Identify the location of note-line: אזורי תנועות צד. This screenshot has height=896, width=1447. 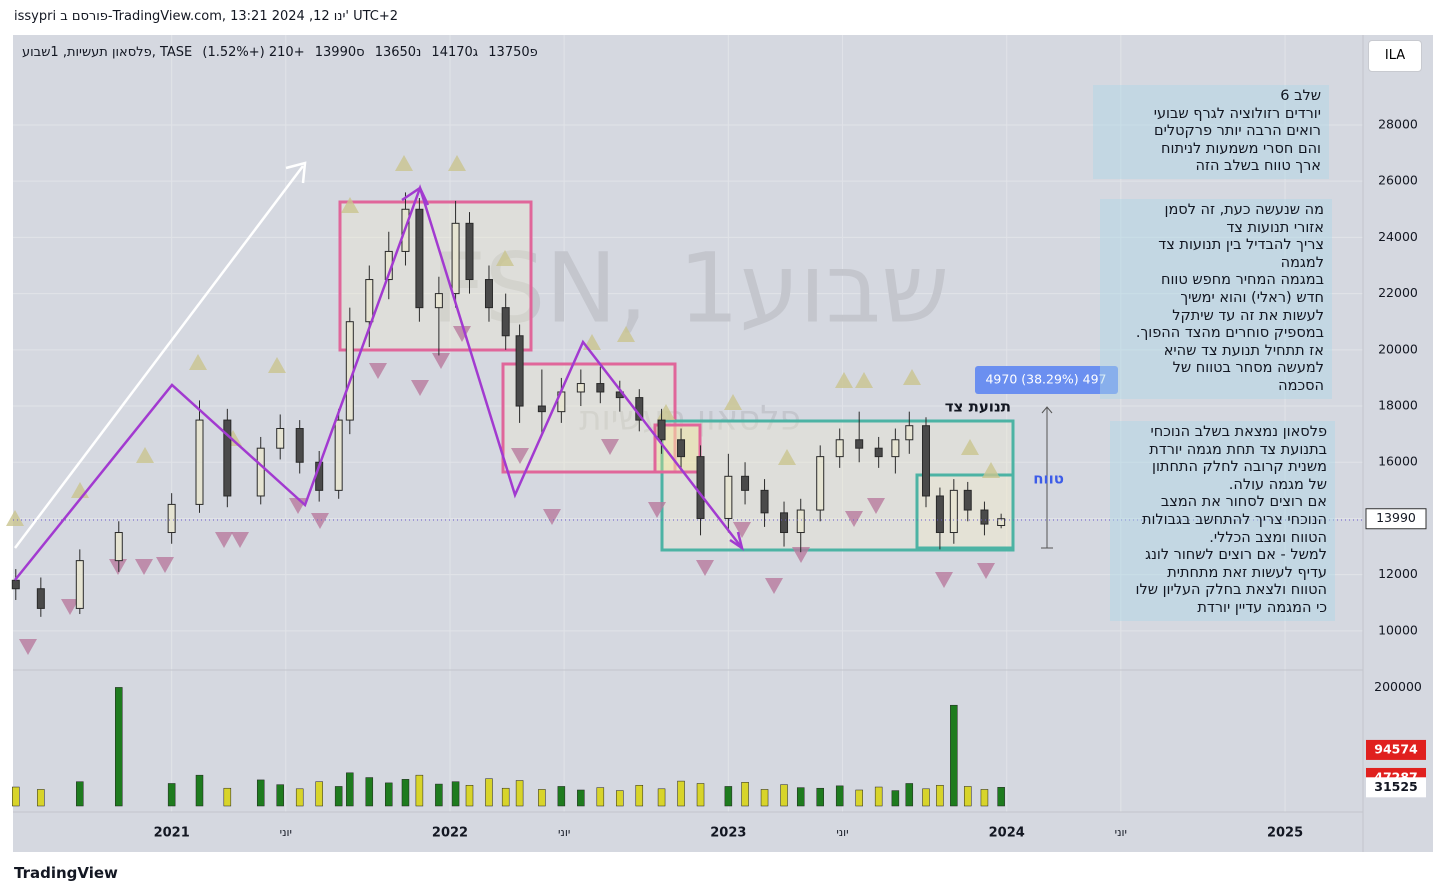
(1275, 227).